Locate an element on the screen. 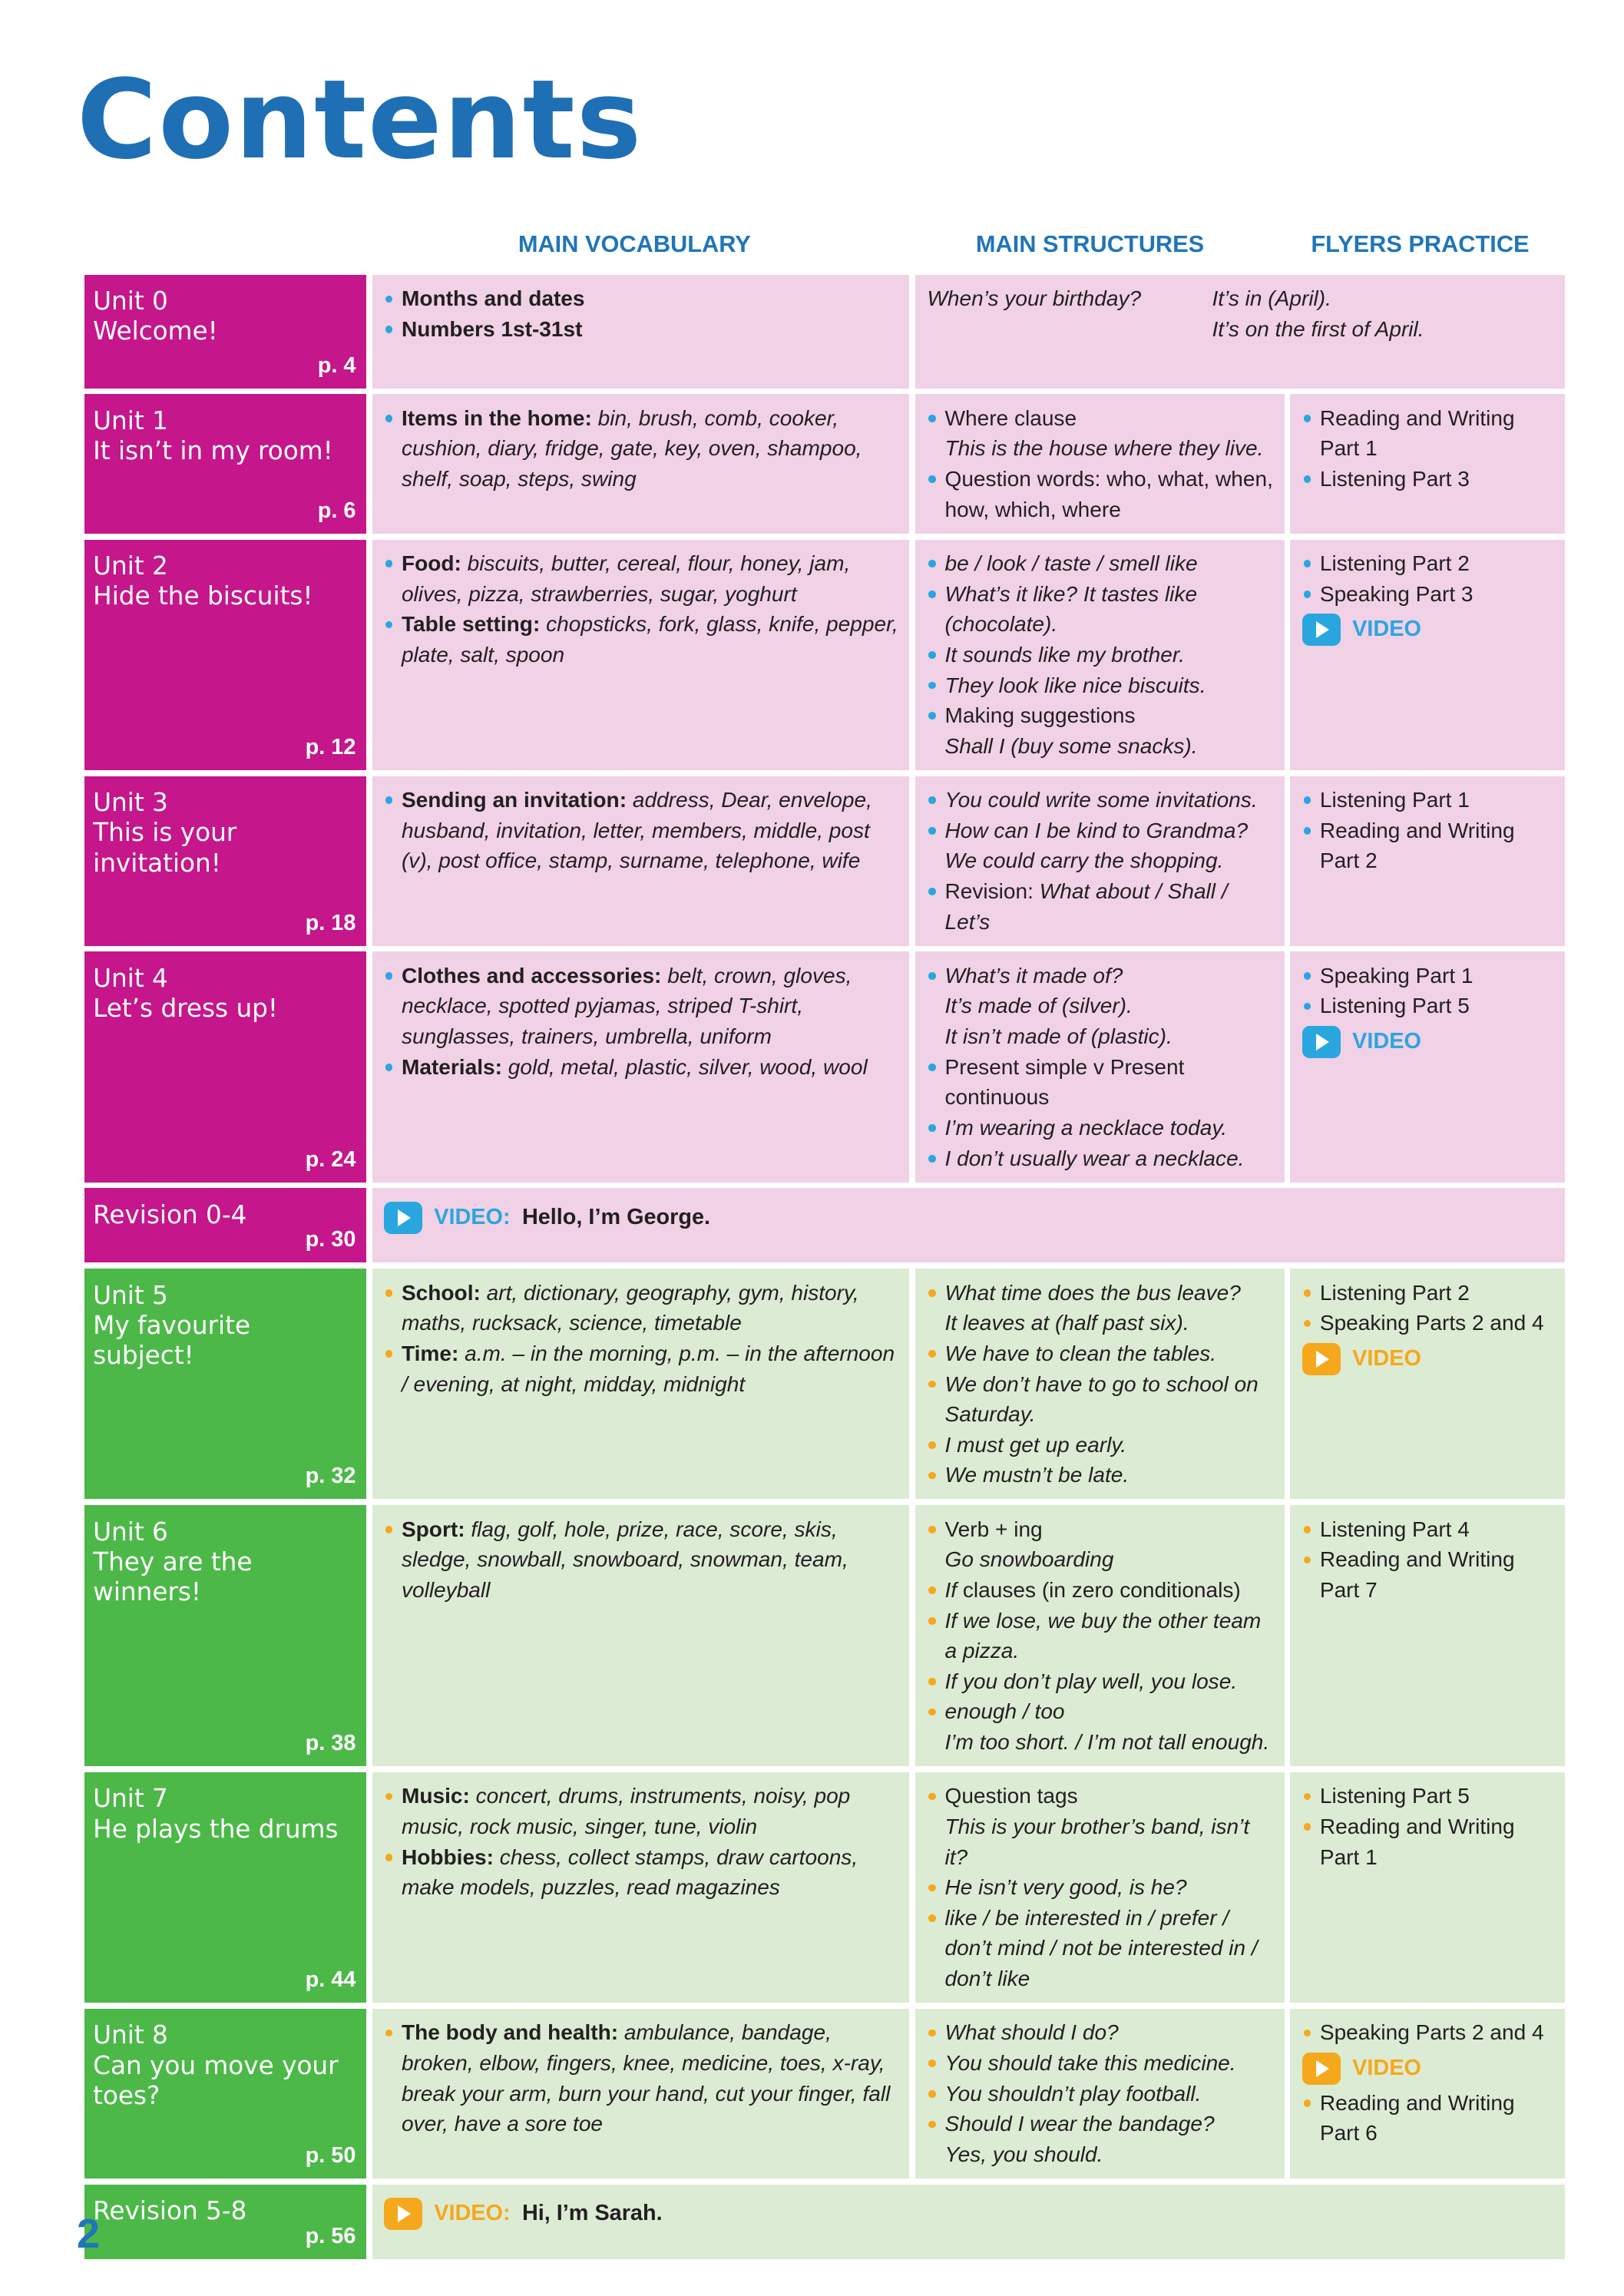 Image resolution: width=1624 pixels, height=2296 pixels. structure-line: be / look / taste / smell like is located at coordinates (1110, 563).